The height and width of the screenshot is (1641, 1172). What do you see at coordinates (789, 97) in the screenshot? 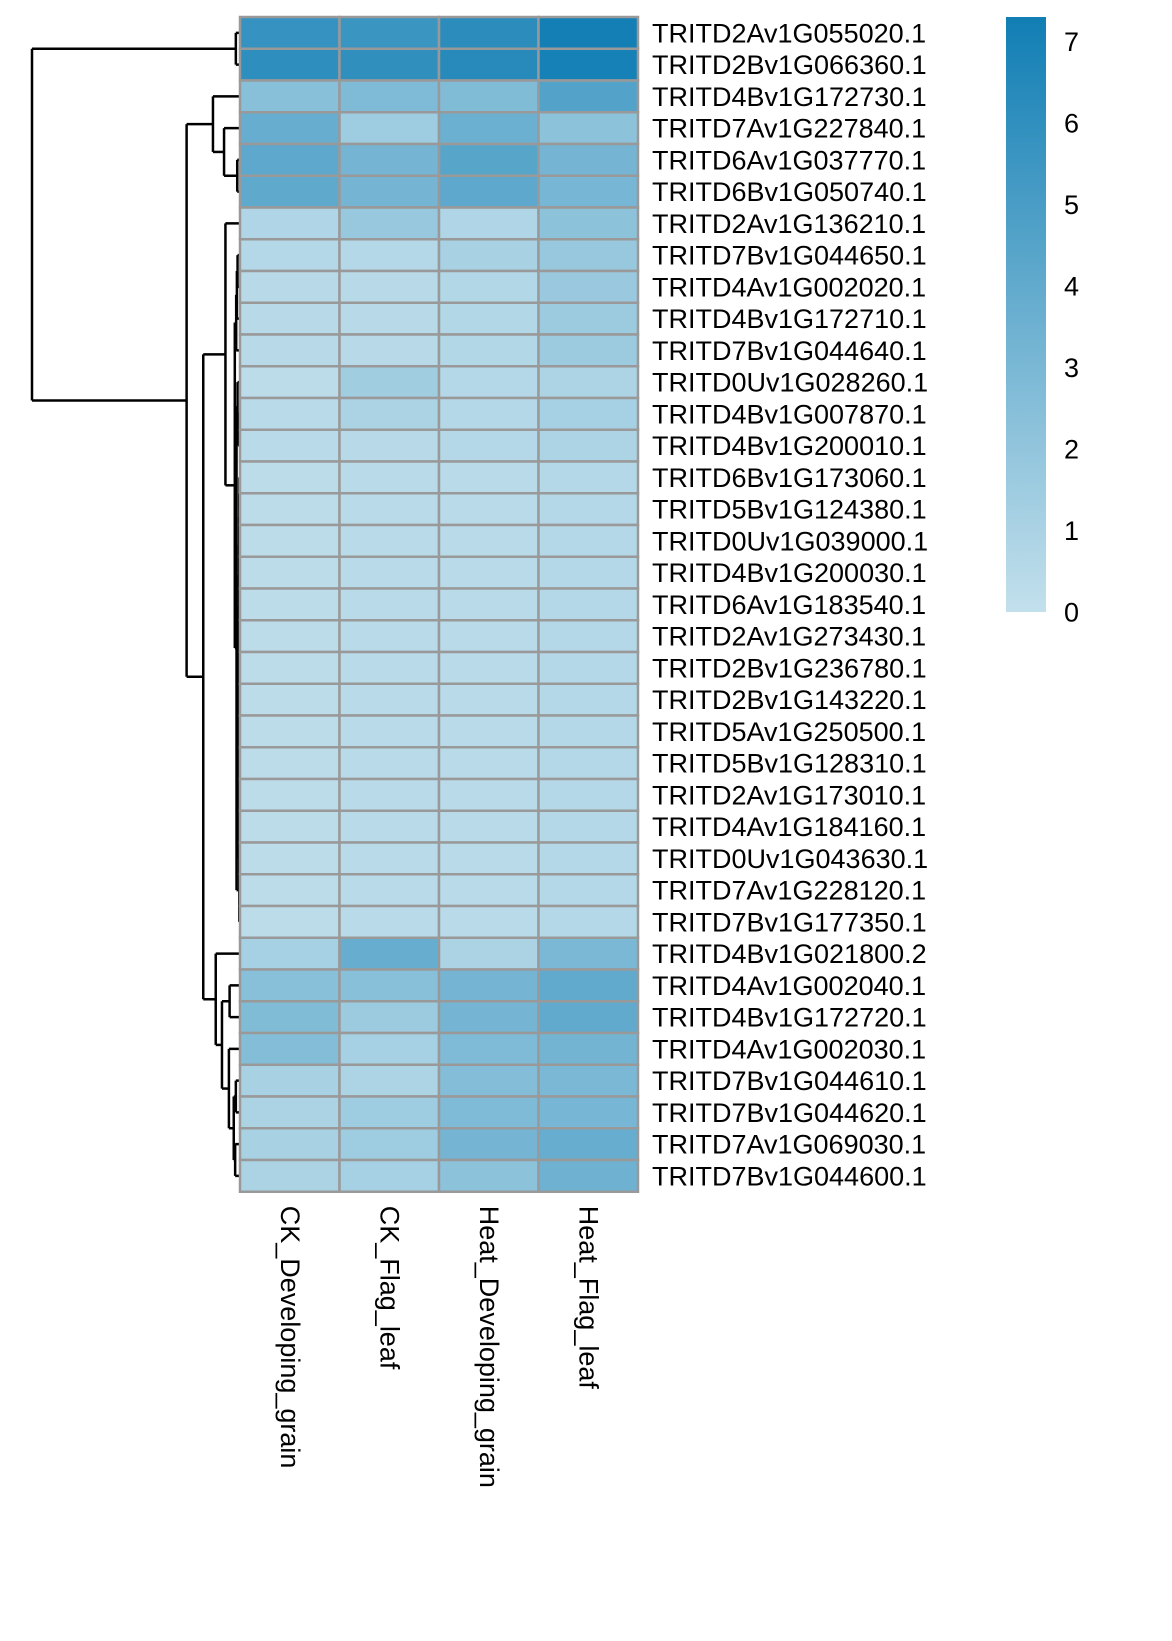
I see `row-label: TRITD4Bv1G172730.1` at bounding box center [789, 97].